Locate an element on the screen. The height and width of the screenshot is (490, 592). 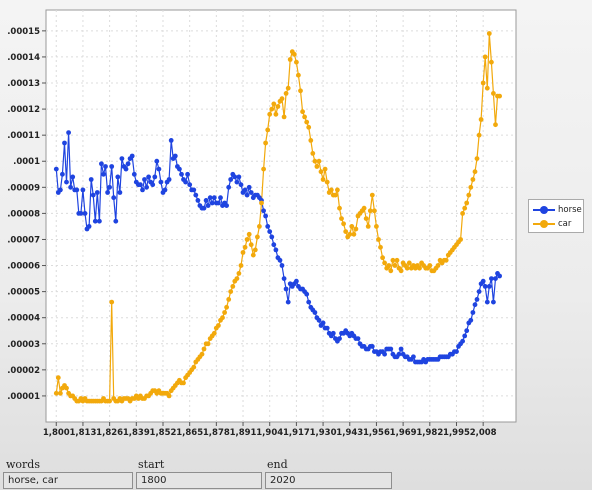
y-tick-label: .00015 is located at coordinates (23, 32).